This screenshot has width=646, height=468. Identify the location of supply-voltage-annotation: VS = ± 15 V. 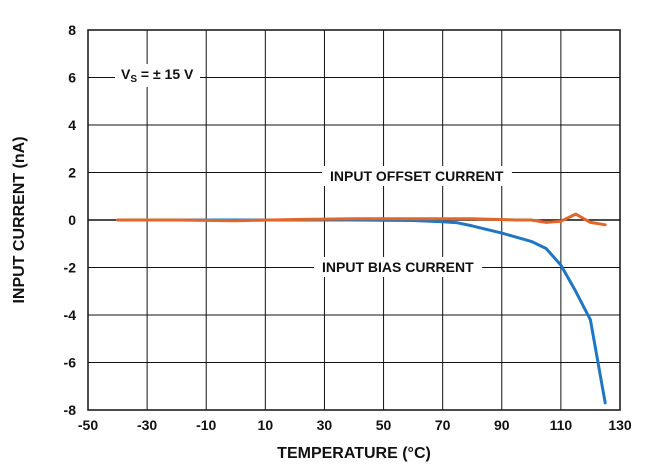
(157, 75).